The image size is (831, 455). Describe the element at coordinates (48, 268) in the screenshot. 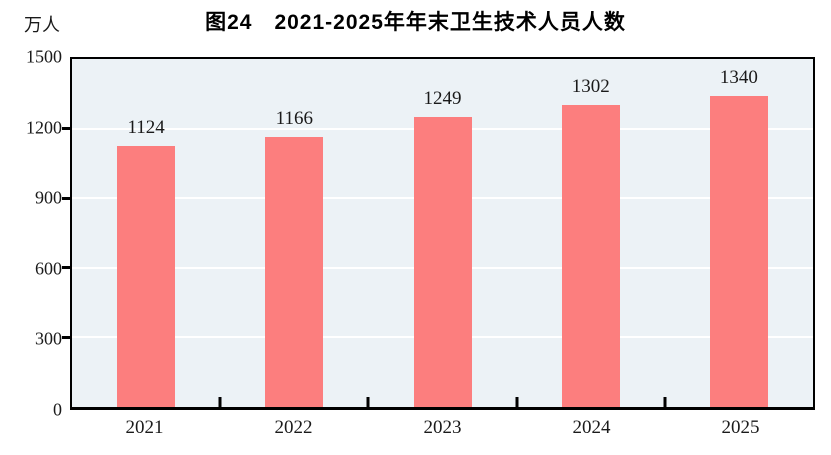

I see `y-axis-tick-label: 600` at that location.